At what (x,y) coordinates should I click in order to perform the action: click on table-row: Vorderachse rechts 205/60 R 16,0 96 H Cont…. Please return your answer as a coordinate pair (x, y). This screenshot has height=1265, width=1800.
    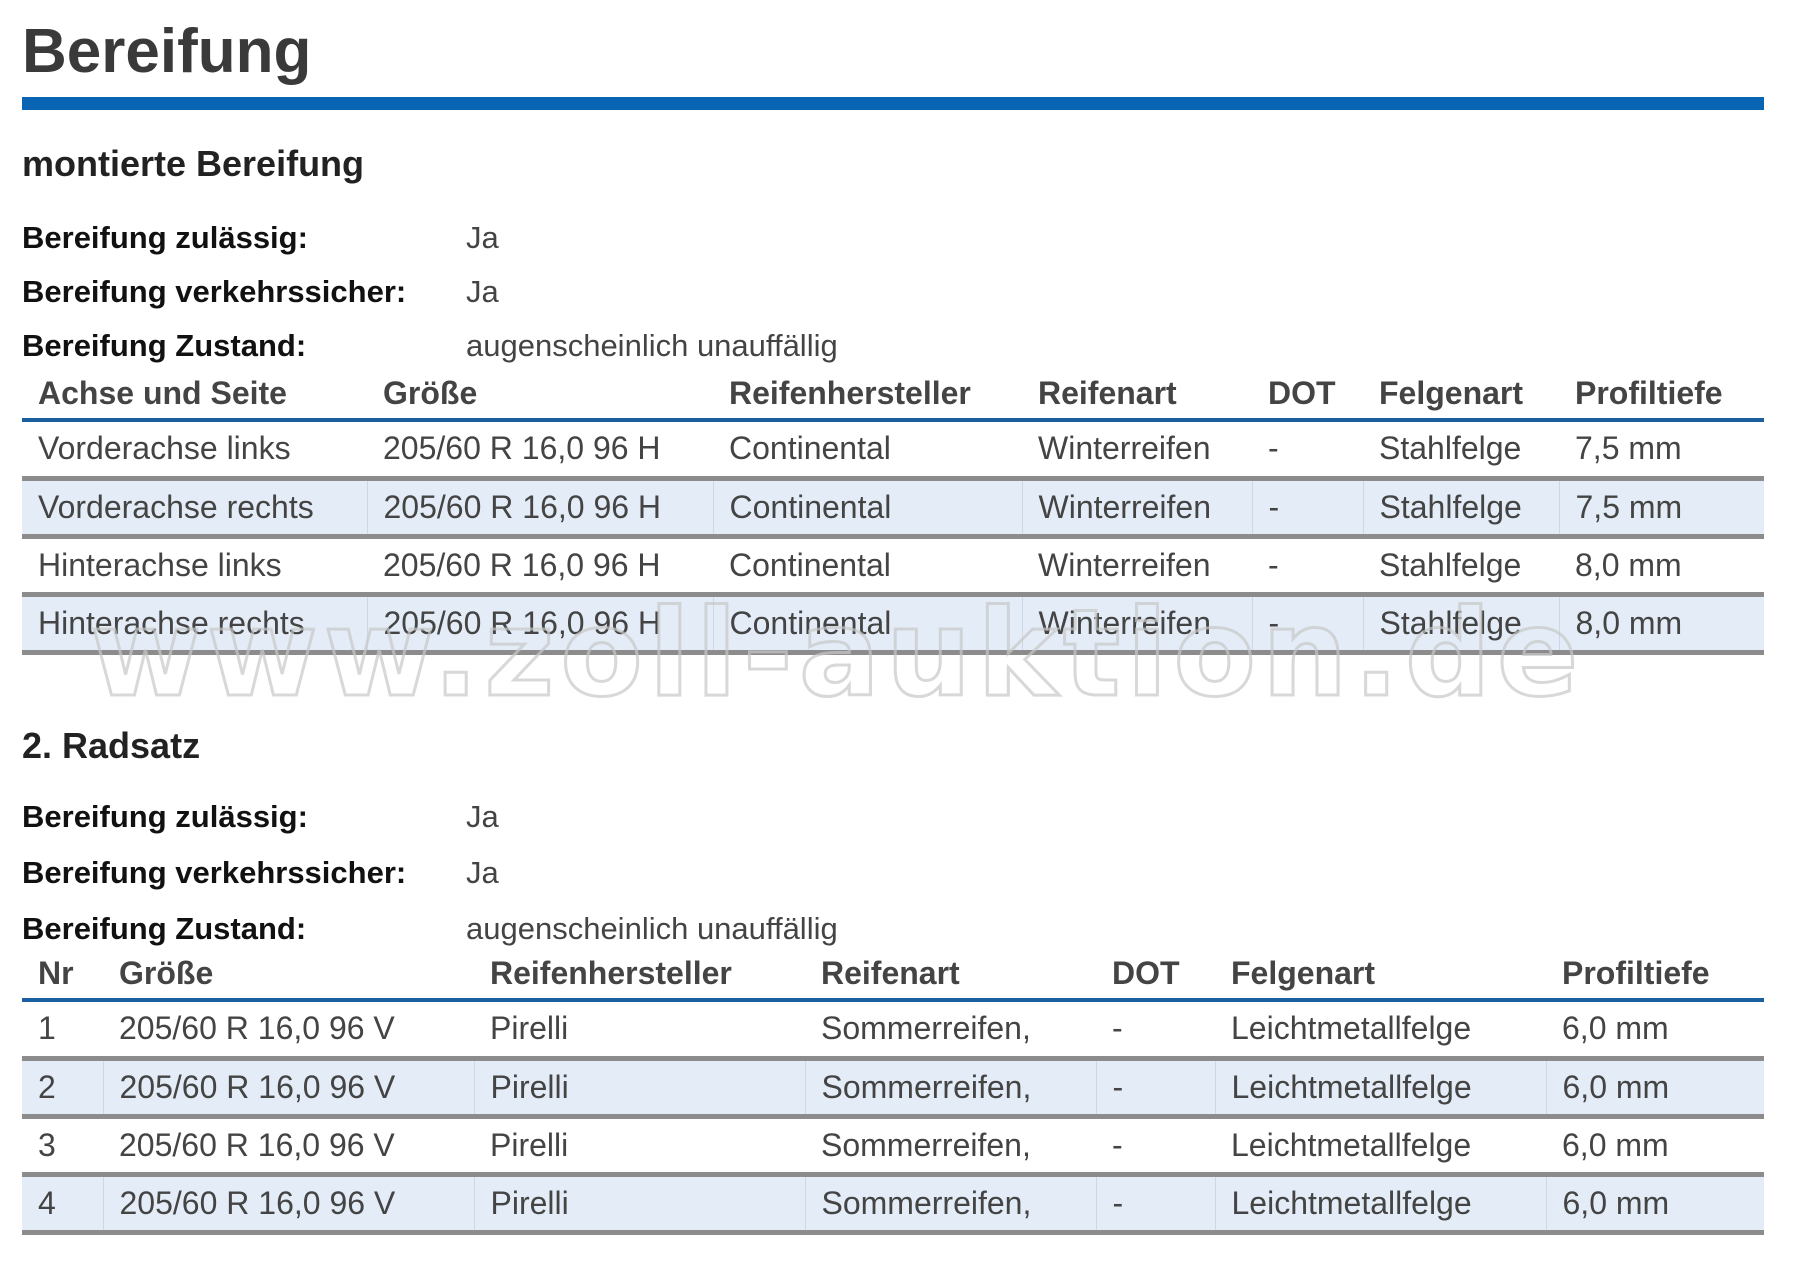
    Looking at the image, I should click on (893, 508).